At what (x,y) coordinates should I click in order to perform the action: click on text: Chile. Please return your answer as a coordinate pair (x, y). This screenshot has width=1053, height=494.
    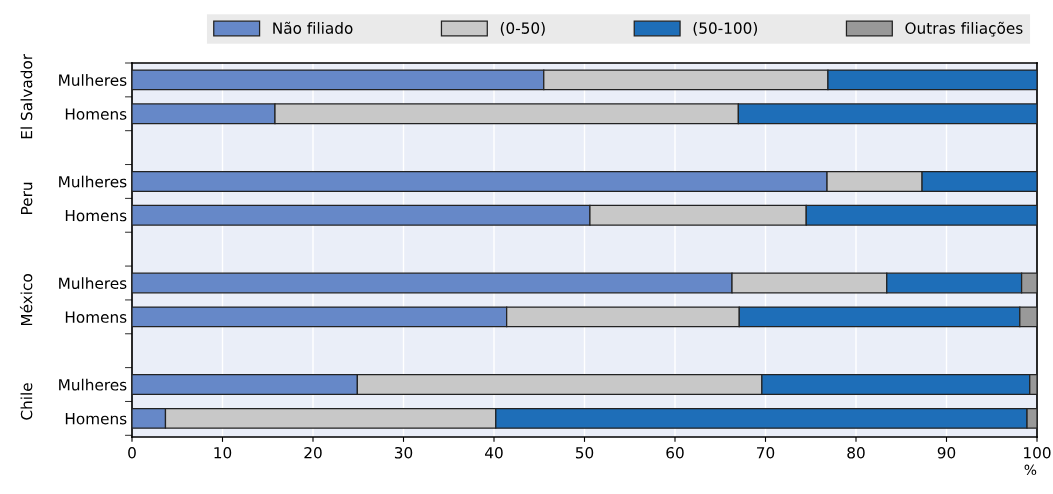
    Looking at the image, I should click on (26, 401).